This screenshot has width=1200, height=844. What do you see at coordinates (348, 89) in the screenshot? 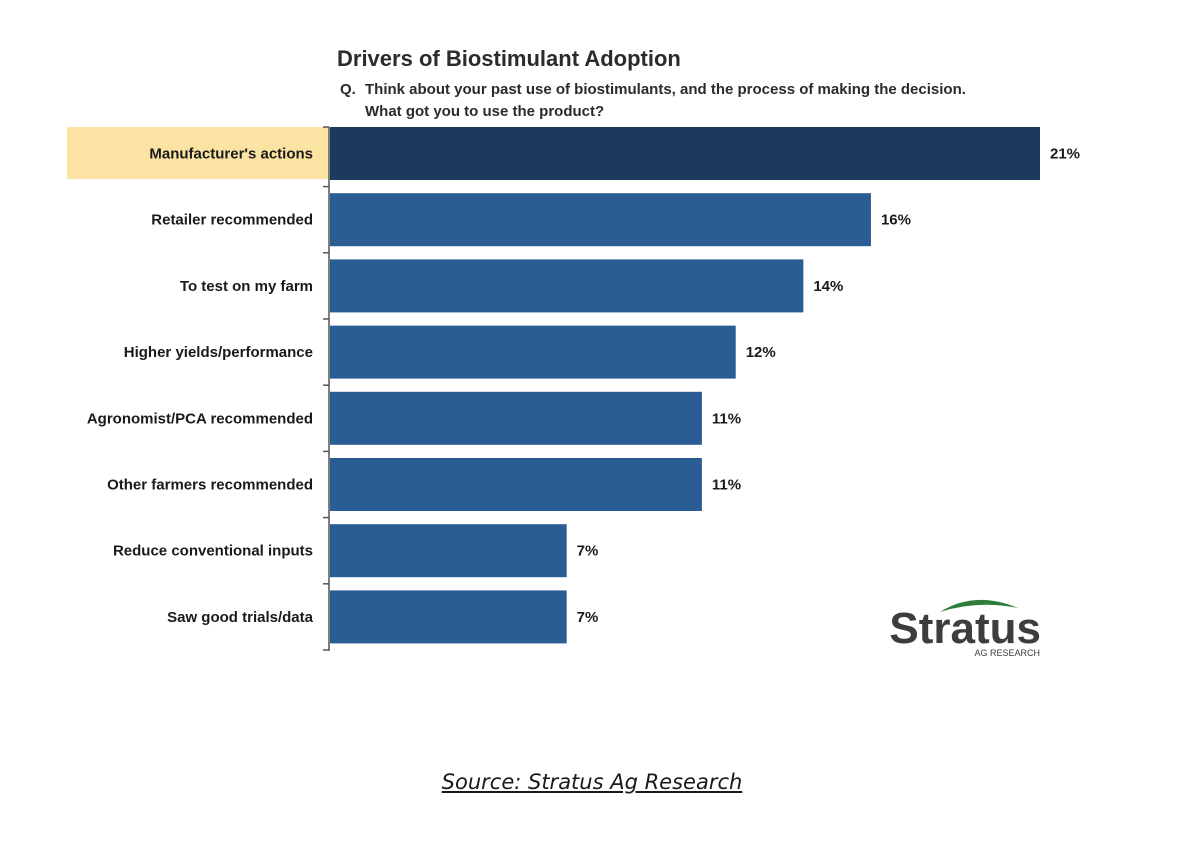
I see `question-prefix: Q.` at bounding box center [348, 89].